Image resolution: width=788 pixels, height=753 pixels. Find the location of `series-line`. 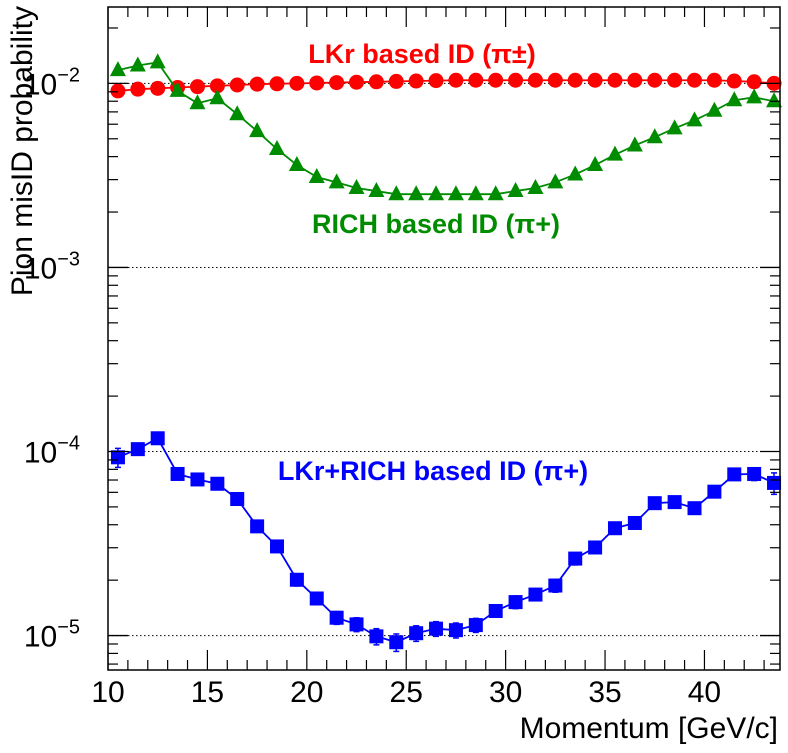

series-line is located at coordinates (446, 128).